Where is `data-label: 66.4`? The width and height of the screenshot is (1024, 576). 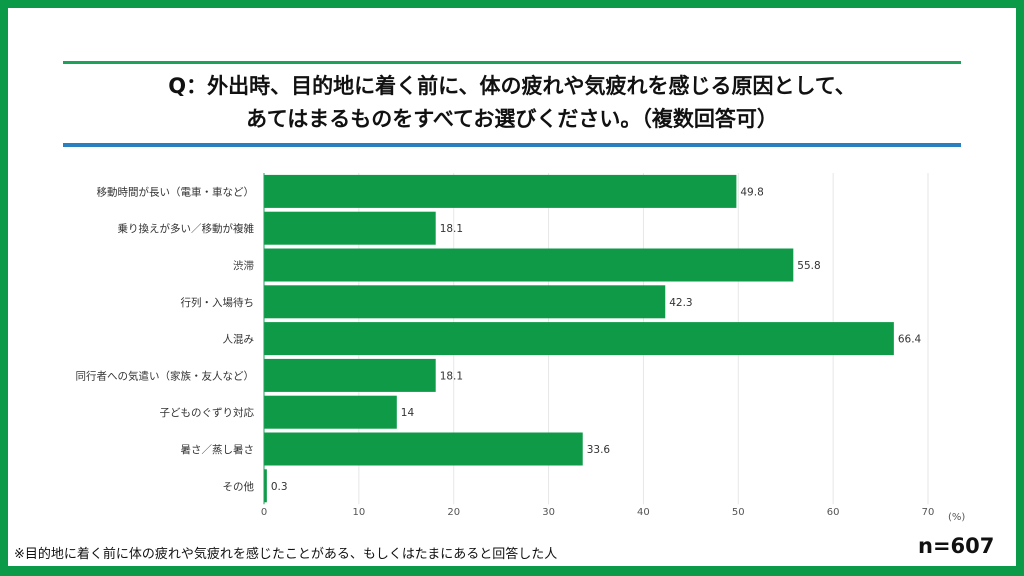 data-label: 66.4 is located at coordinates (910, 340).